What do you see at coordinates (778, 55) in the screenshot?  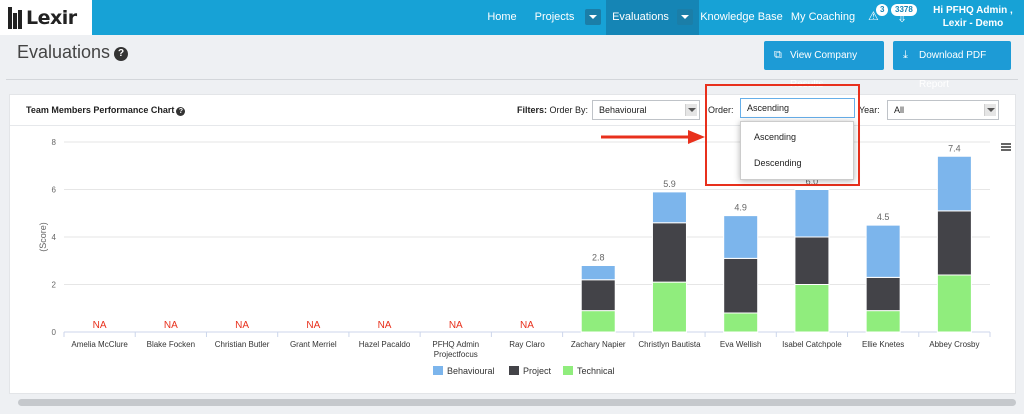 I see `external-link-icon: ⧉` at bounding box center [778, 55].